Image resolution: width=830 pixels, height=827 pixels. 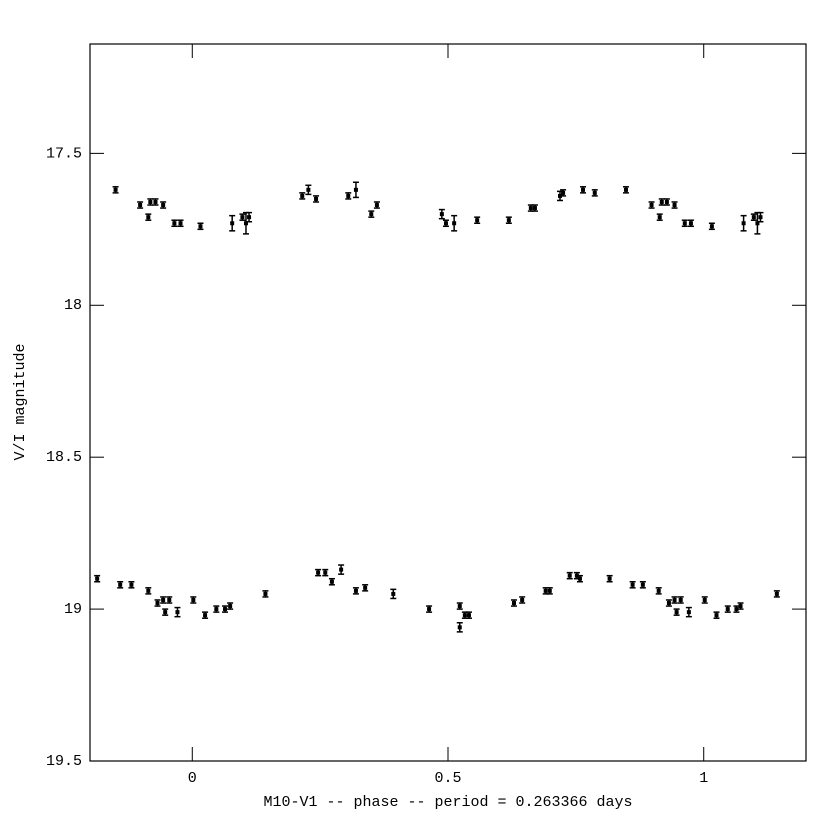 I want to click on y-tick-label: 19, so click(x=73, y=609).